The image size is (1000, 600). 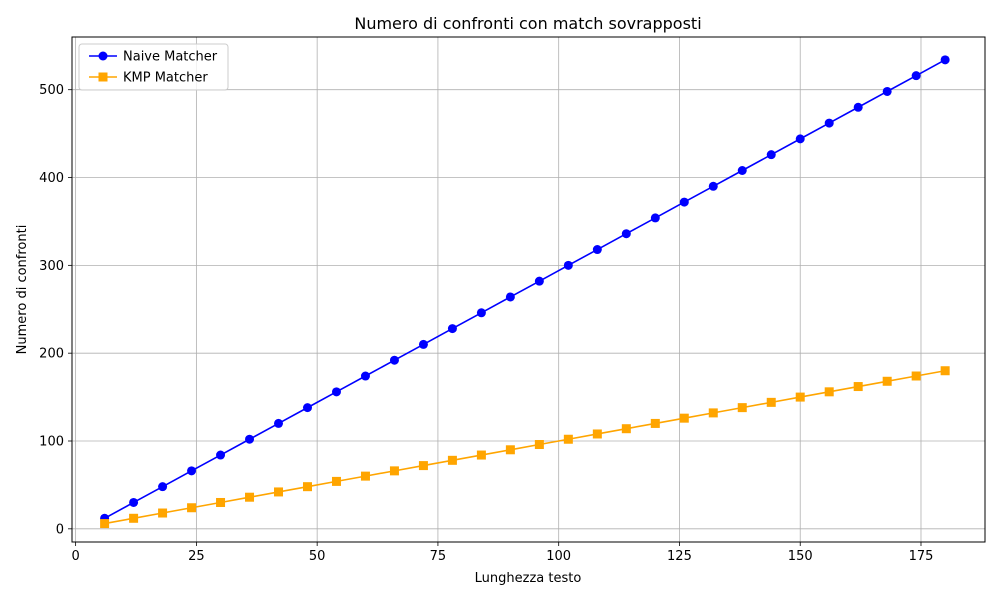 What do you see at coordinates (317, 556) in the screenshot?
I see `x-tick-label: 50` at bounding box center [317, 556].